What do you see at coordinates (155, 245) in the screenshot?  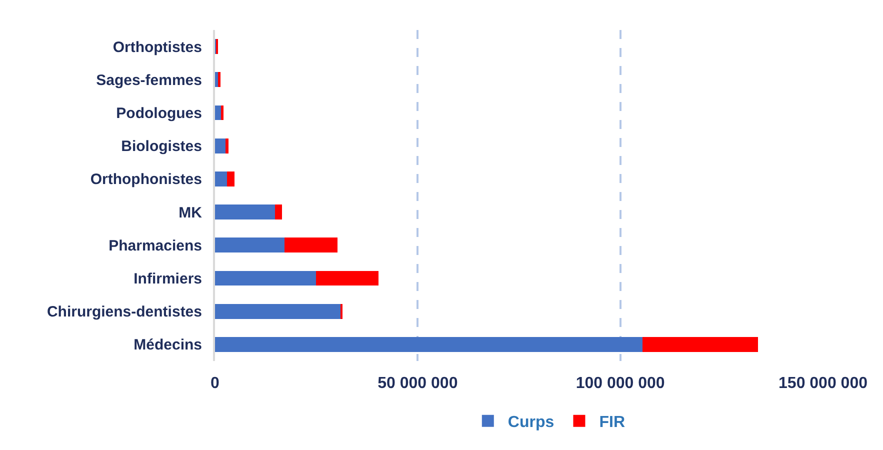 I see `y-tick-label: Pharmaciens` at bounding box center [155, 245].